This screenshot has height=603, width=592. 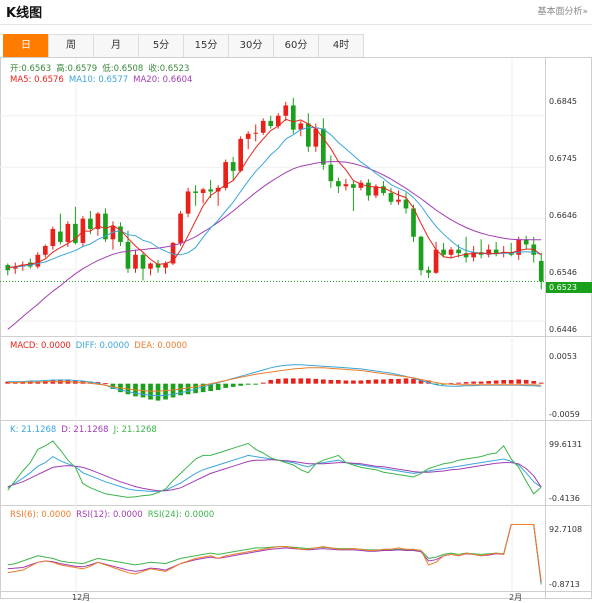 I want to click on header: K线图 基本面分析», so click(x=296, y=12).